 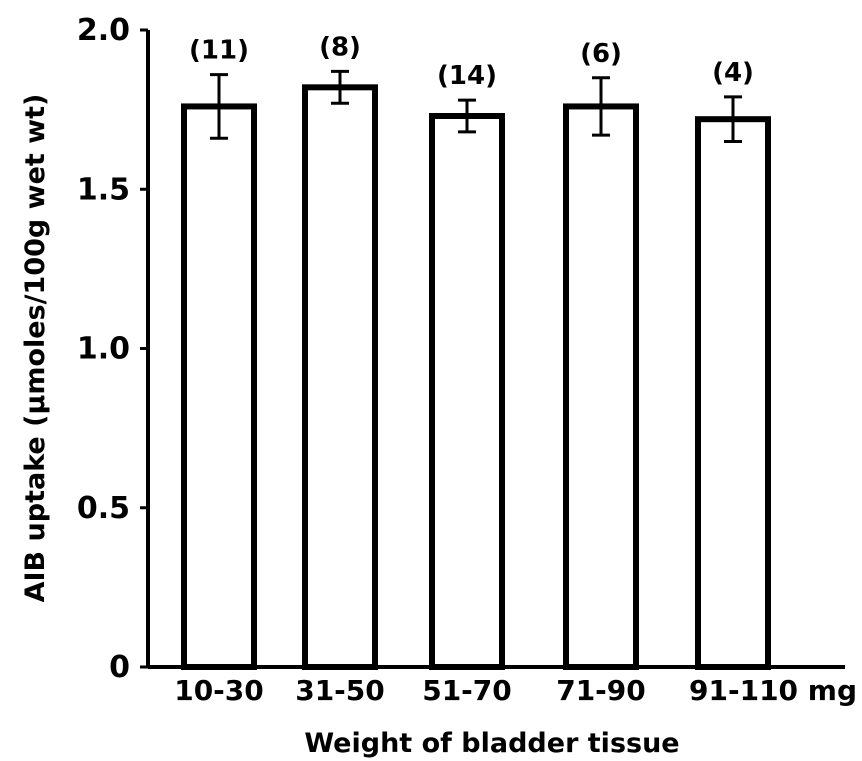 What do you see at coordinates (219, 690) in the screenshot?
I see `x-category-label: 10-30` at bounding box center [219, 690].